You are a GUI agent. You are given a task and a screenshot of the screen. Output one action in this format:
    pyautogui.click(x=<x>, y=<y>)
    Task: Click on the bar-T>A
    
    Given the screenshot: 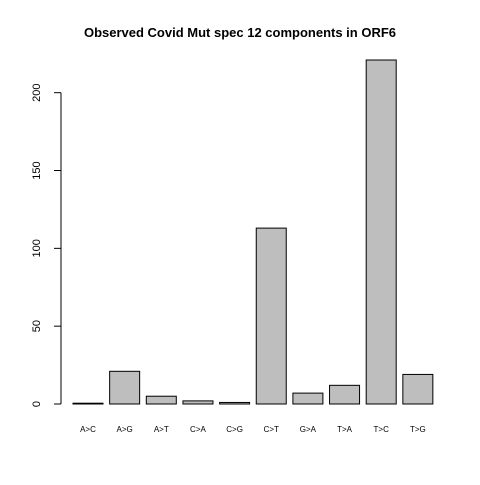 What is the action you would take?
    pyautogui.click(x=345, y=394)
    